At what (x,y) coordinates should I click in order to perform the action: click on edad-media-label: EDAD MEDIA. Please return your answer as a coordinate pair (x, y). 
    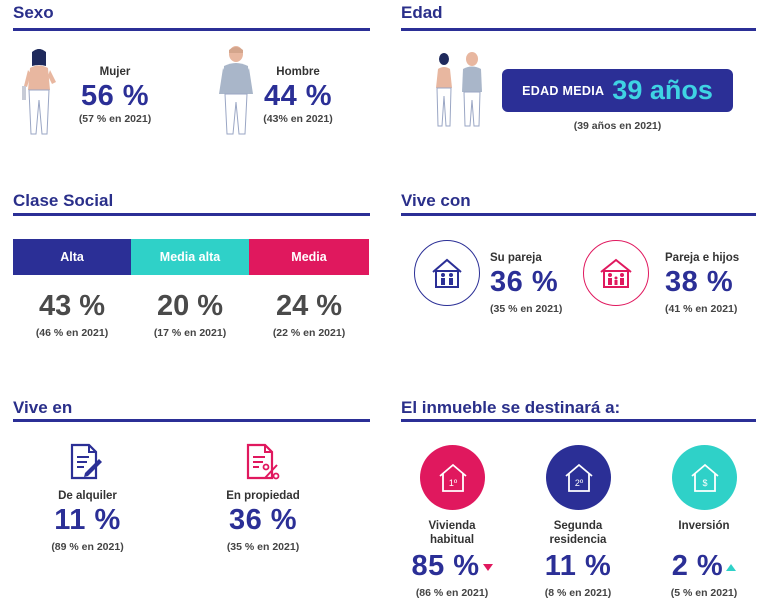
    Looking at the image, I should click on (563, 90).